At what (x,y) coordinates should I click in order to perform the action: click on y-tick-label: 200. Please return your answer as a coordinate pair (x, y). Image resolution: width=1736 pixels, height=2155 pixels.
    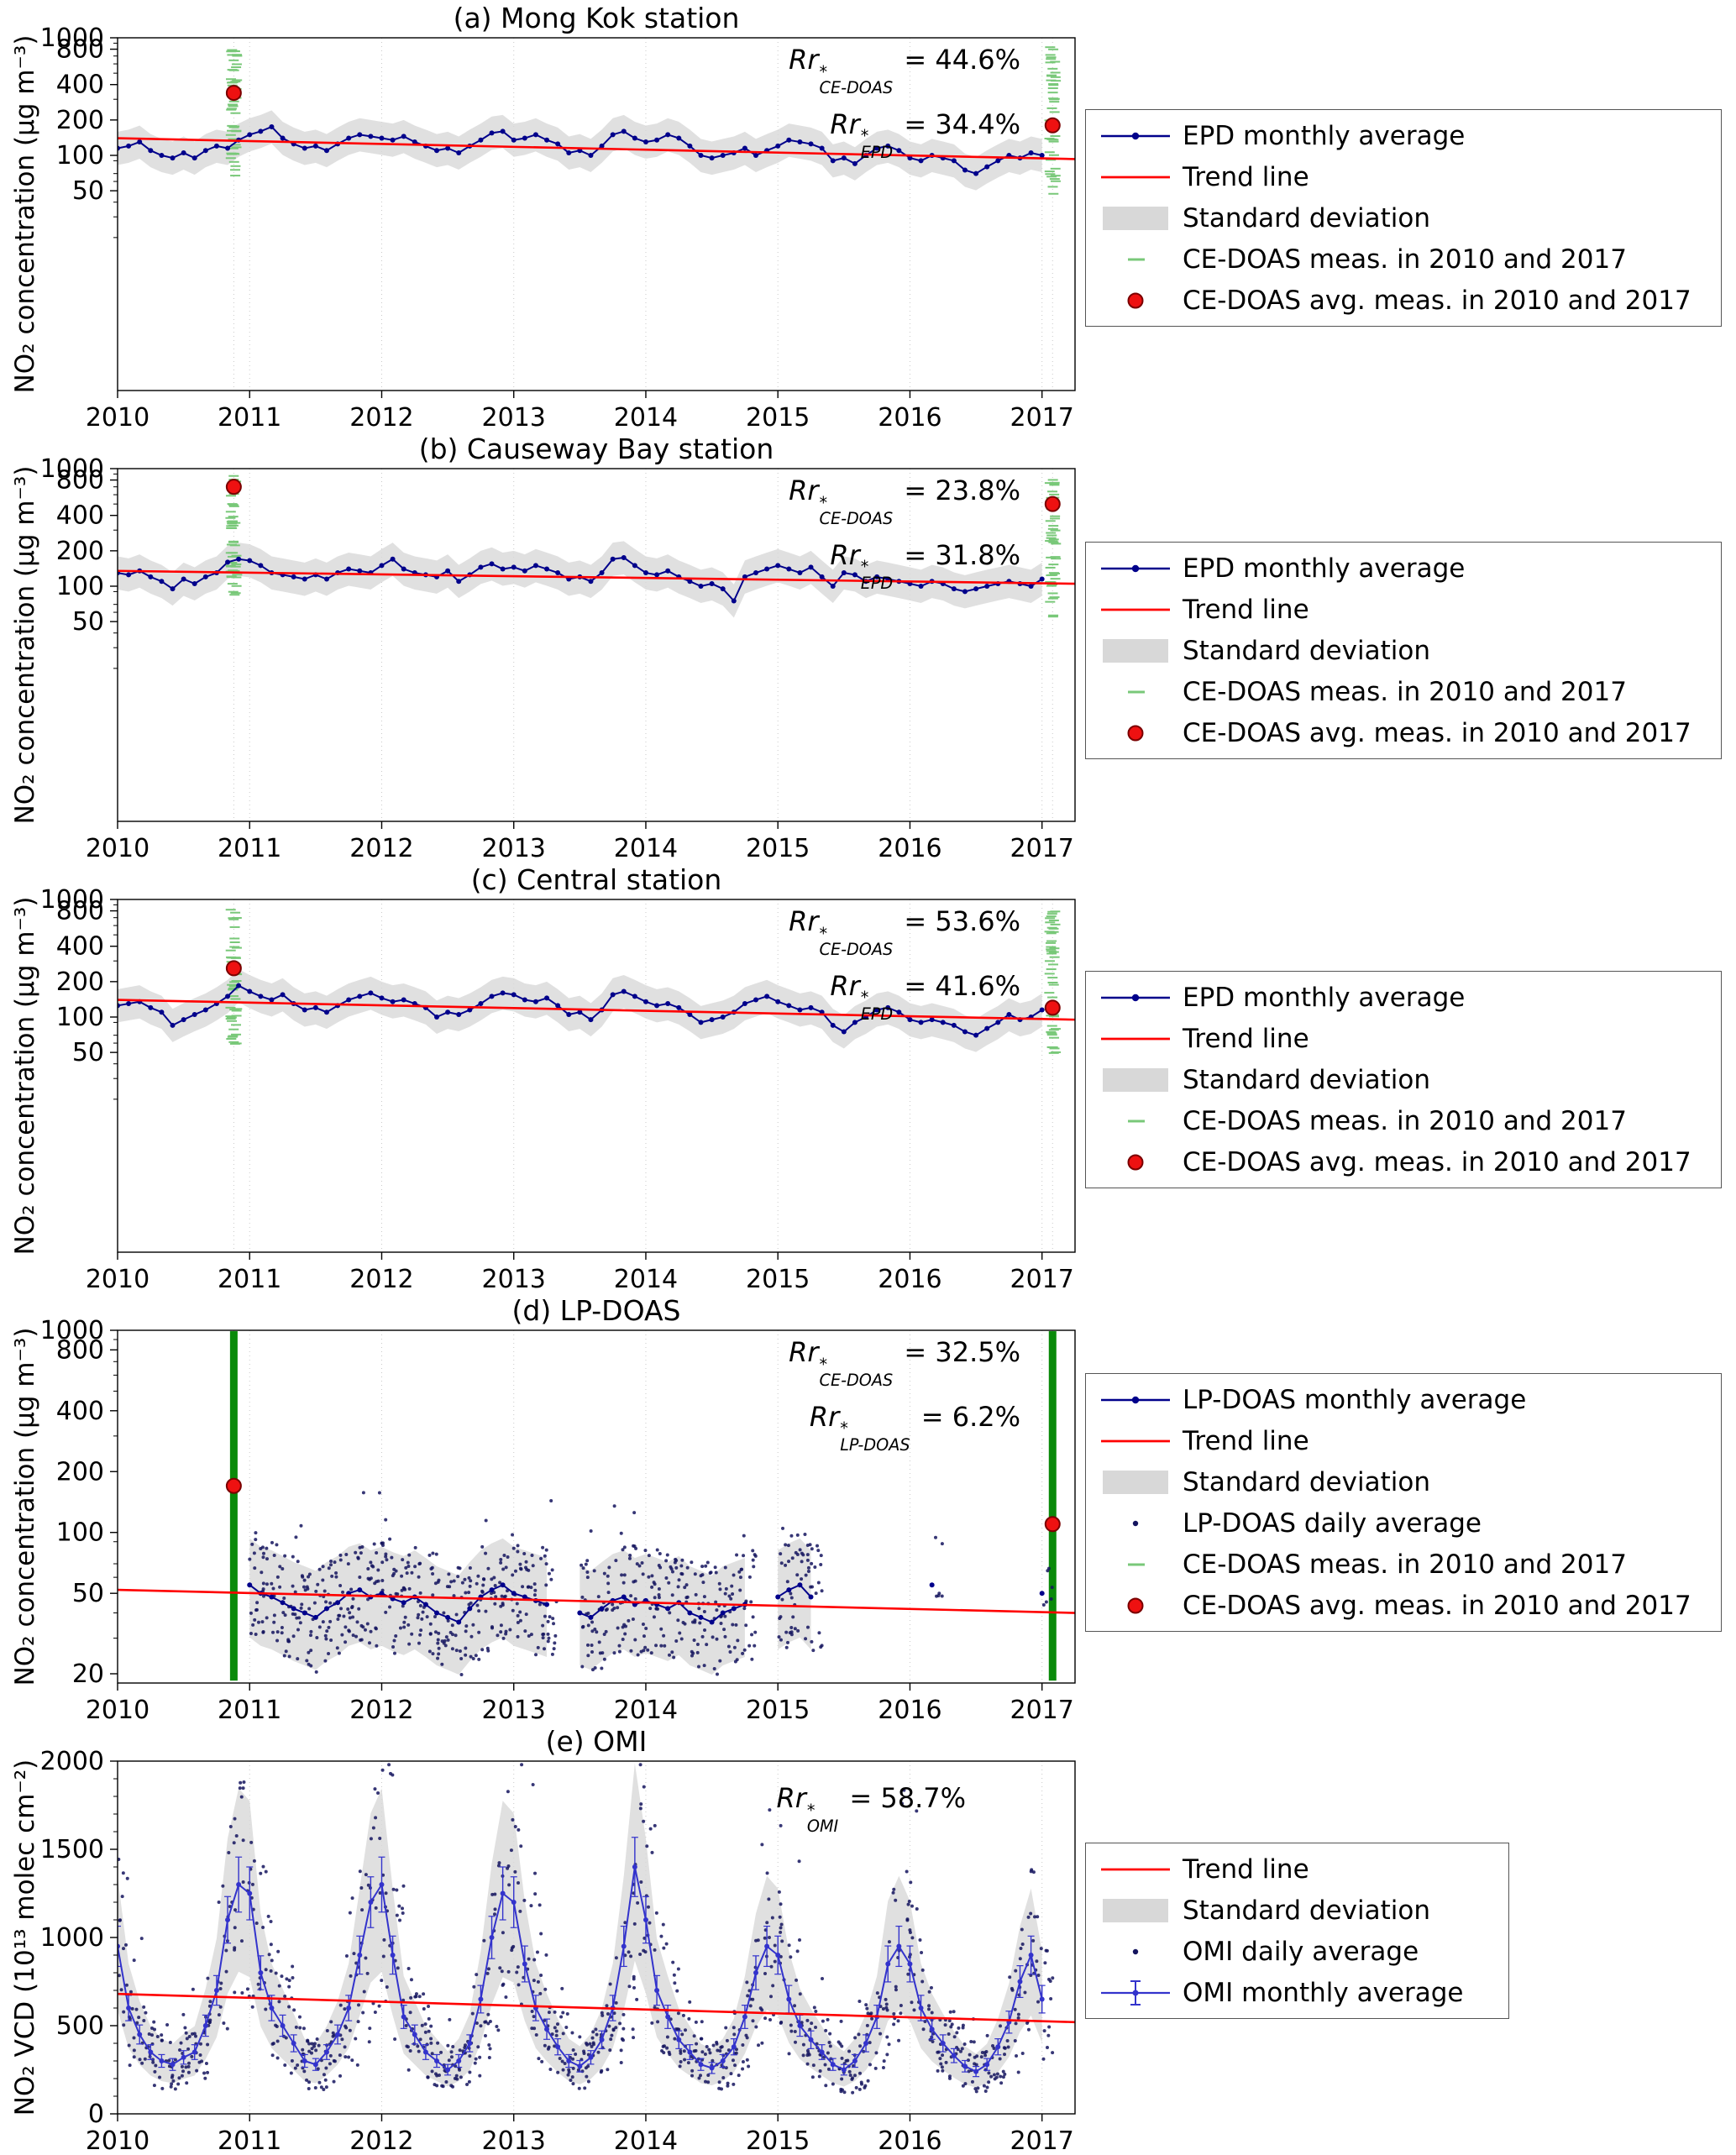
    Looking at the image, I should click on (80, 120).